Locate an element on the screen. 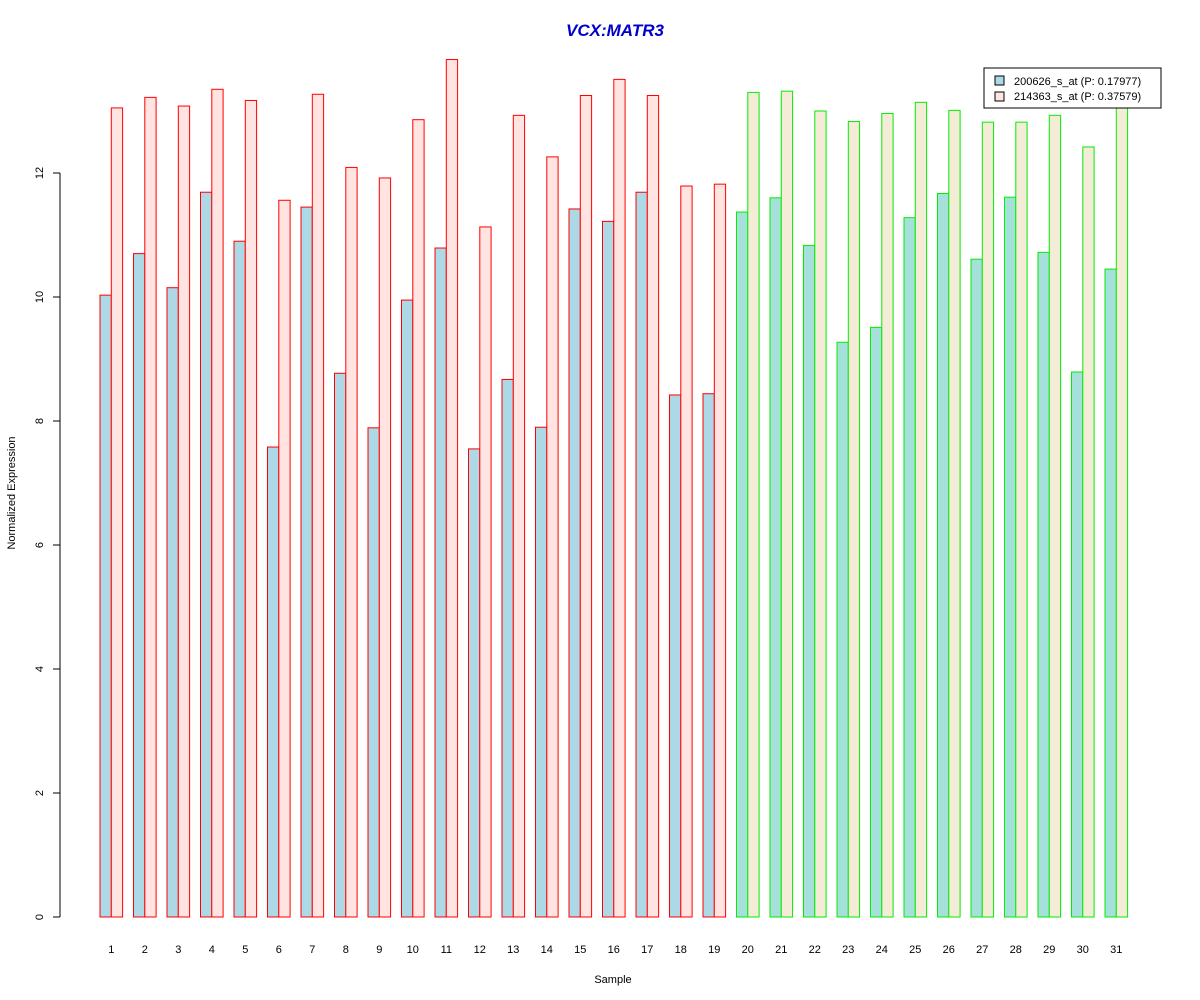  x-tick-label: 28 is located at coordinates (1016, 950).